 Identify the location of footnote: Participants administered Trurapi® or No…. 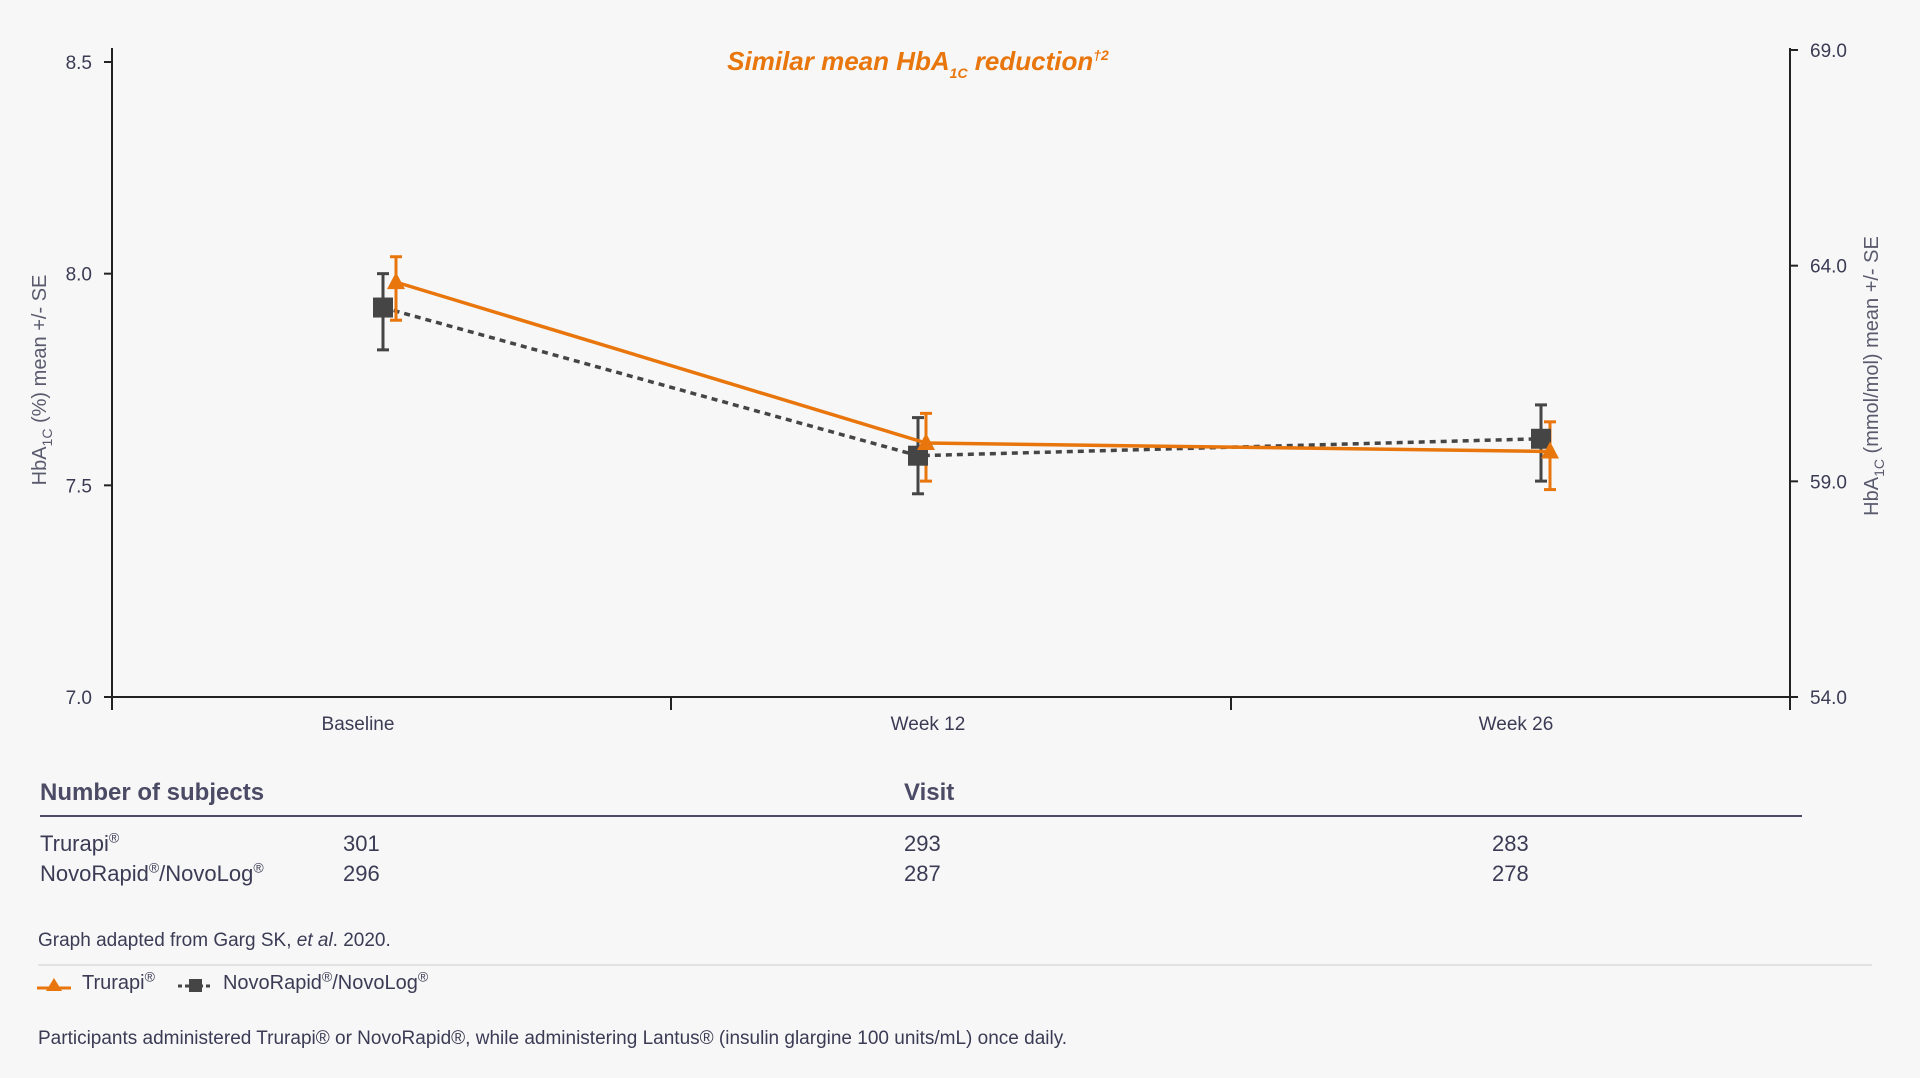
(553, 1038).